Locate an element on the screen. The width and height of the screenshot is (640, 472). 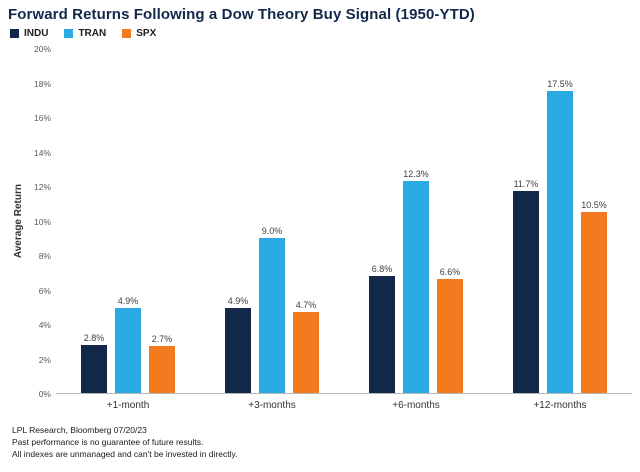
y-axis: 0% 2% 4% 6% 8% 10% 12% 14% 16% 18% 20% is located at coordinates (41, 221).